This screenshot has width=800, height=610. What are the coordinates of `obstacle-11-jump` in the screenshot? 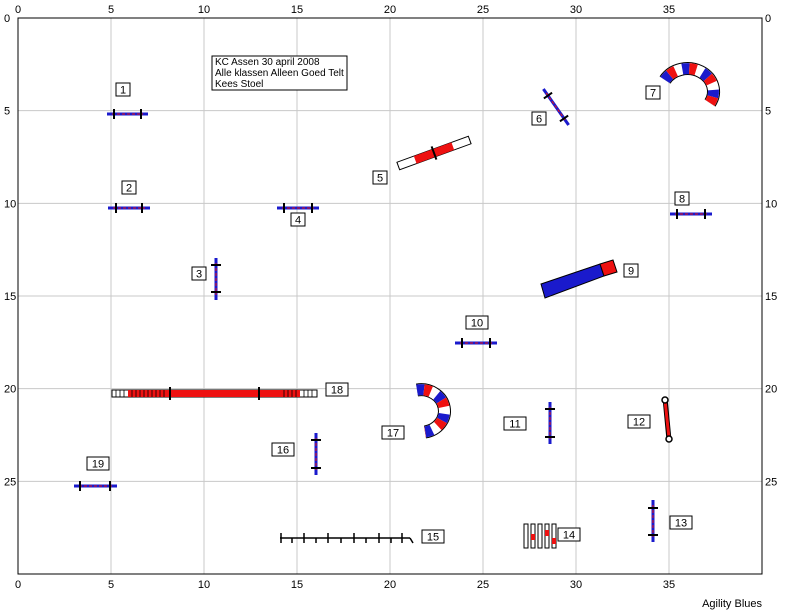 It's located at (550, 423).